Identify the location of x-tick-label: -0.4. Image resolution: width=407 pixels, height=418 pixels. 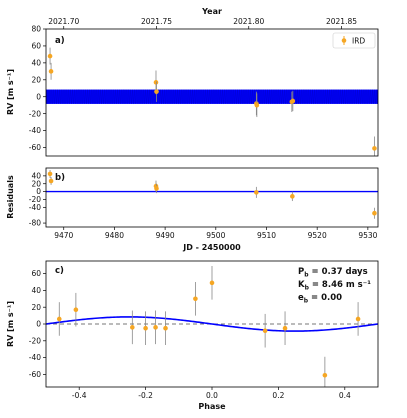
(79, 395).